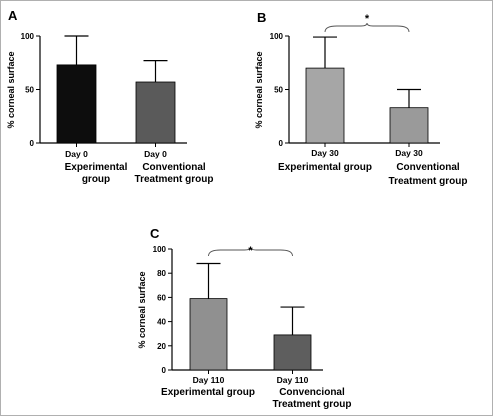 This screenshot has height=416, width=493. Describe the element at coordinates (161, 322) in the screenshot. I see `y-tick-label: 40` at that location.